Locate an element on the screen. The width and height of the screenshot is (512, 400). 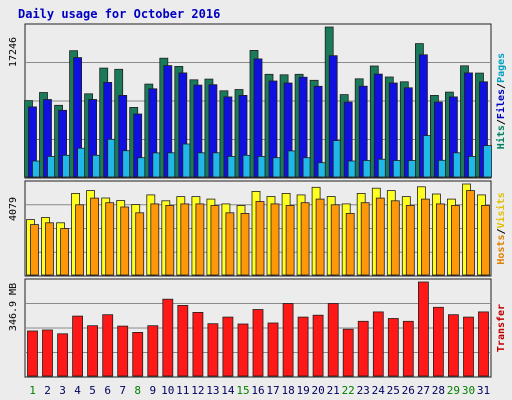
chart-title: Daily usage for October 2016 is located at coordinates (119, 14).